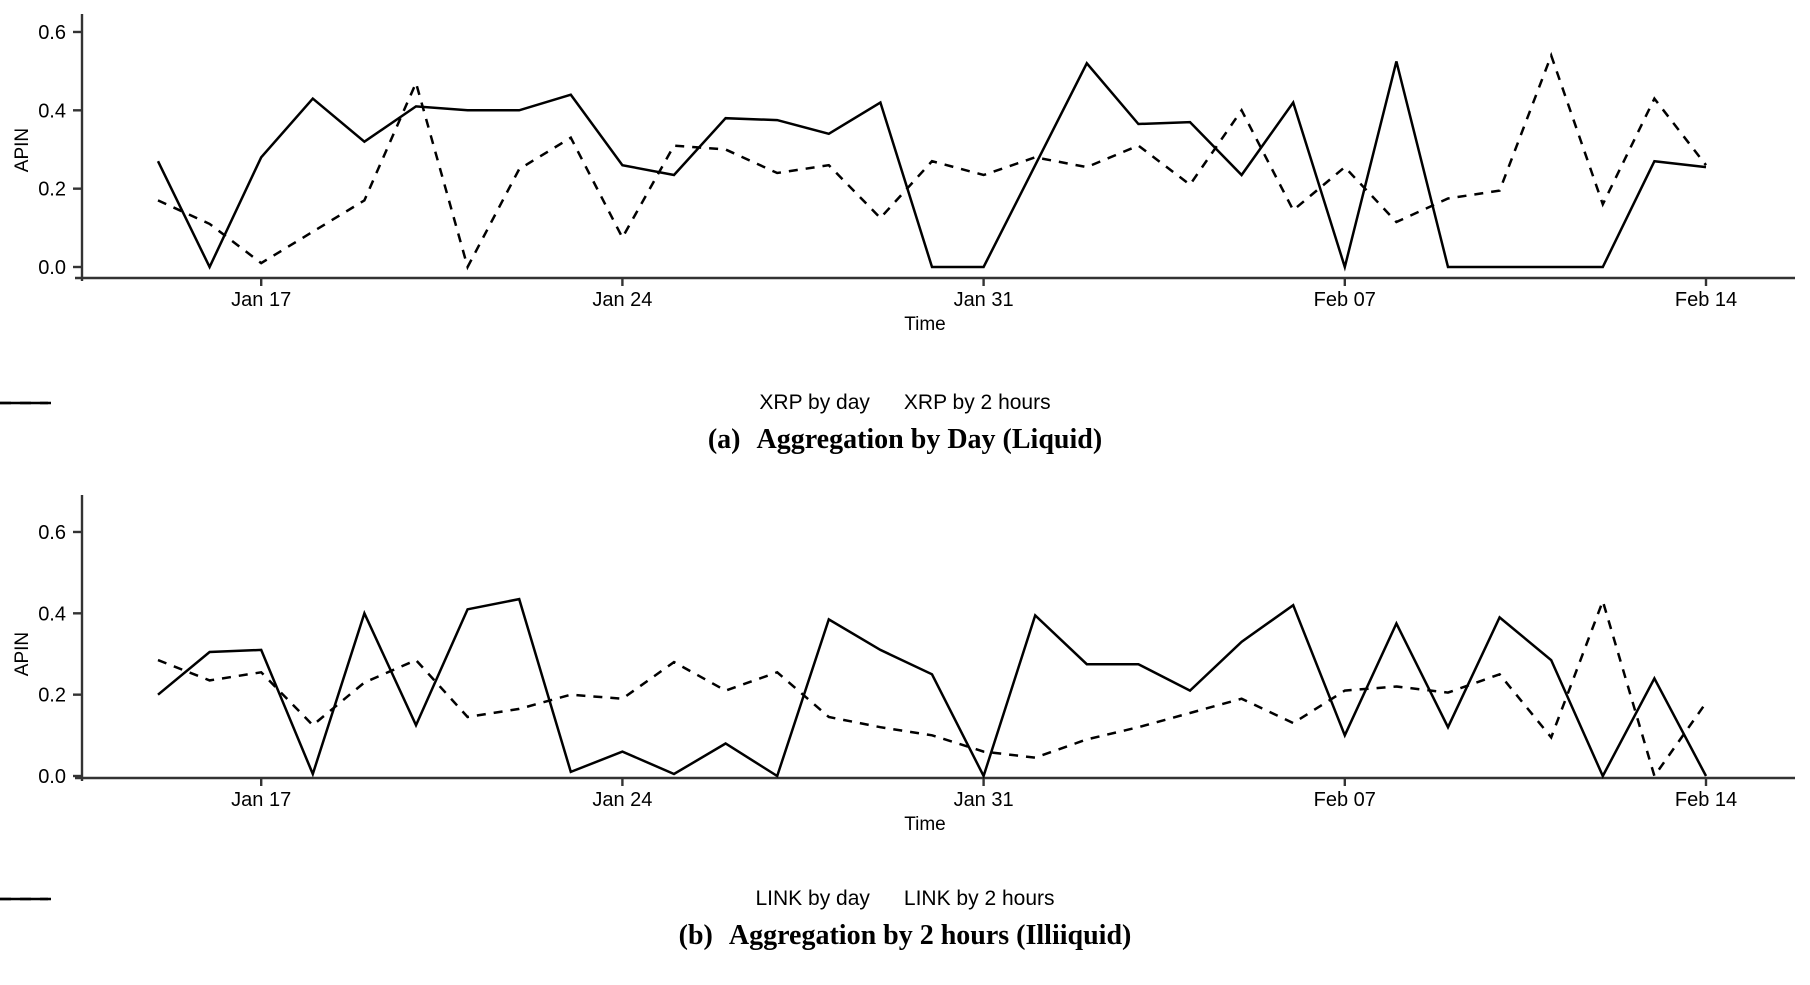 This screenshot has height=985, width=1810. Describe the element at coordinates (814, 402) in the screenshot. I see `legend-label: XRP by day` at that location.